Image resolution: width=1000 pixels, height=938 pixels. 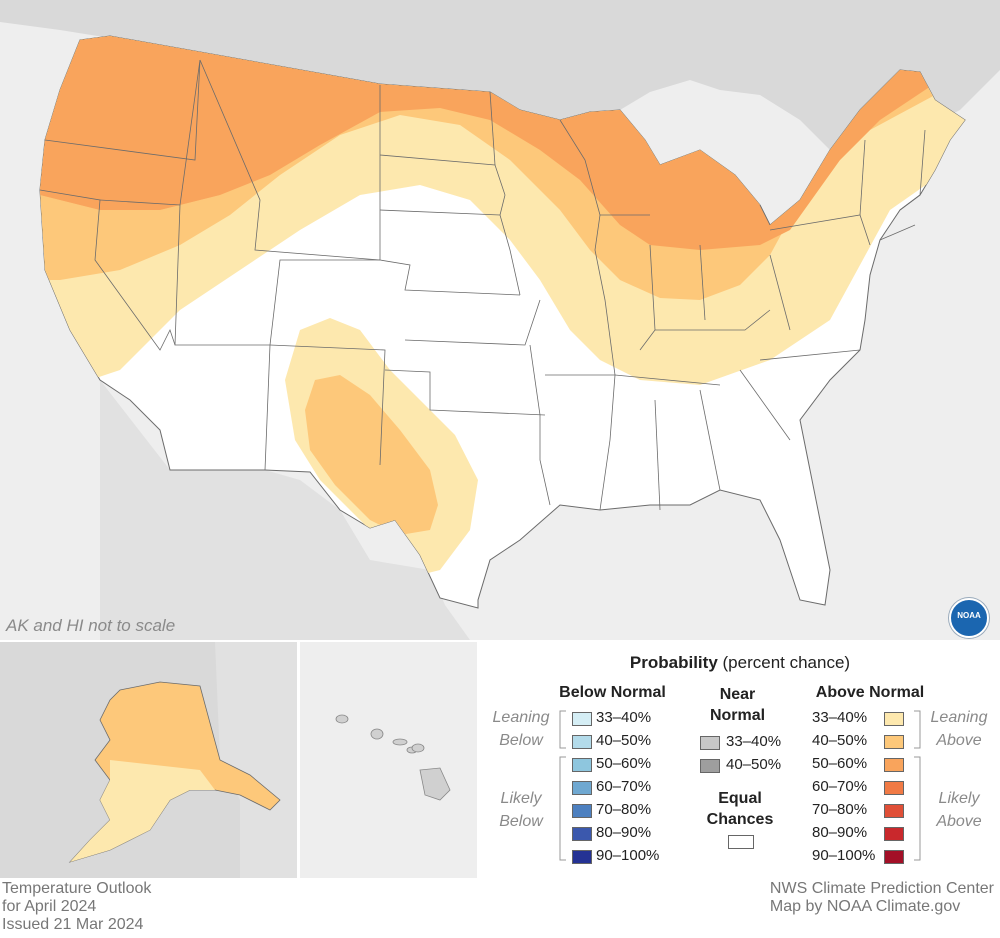 What do you see at coordinates (754, 764) in the screenshot?
I see `near-row-label: 40–50%` at bounding box center [754, 764].